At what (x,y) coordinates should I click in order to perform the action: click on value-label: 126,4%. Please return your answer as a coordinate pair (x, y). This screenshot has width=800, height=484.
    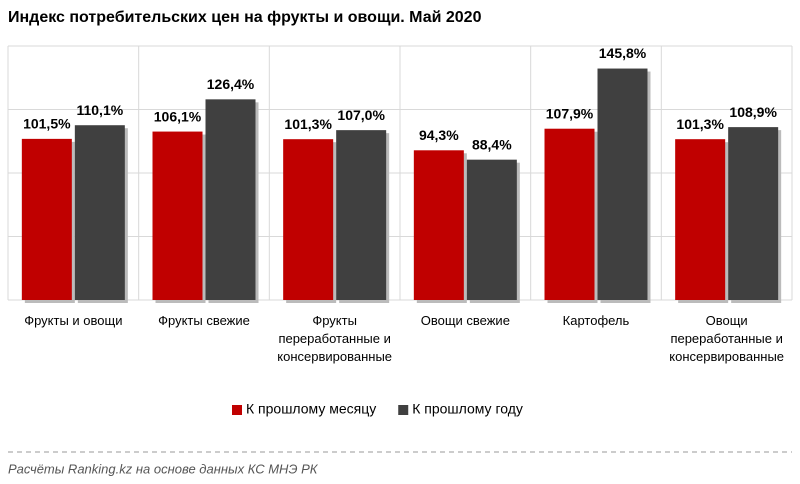
    Looking at the image, I should click on (231, 84).